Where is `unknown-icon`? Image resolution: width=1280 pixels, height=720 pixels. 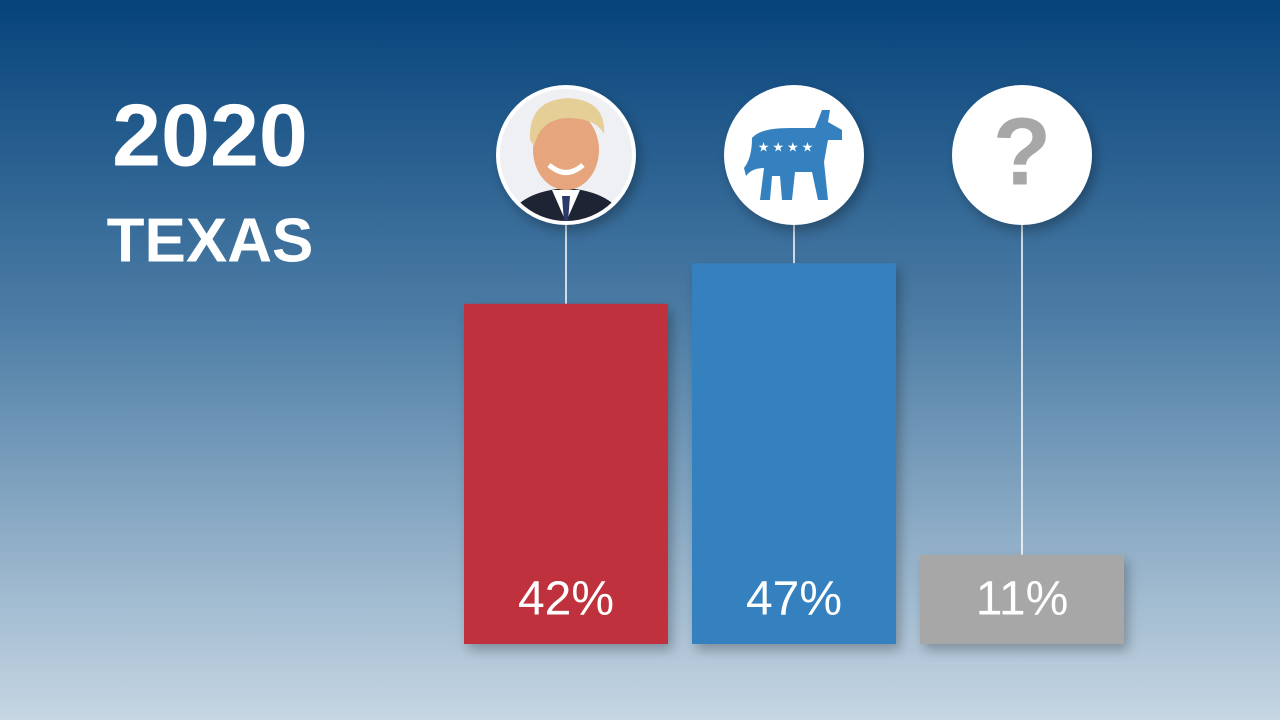
unknown-icon is located at coordinates (1022, 155).